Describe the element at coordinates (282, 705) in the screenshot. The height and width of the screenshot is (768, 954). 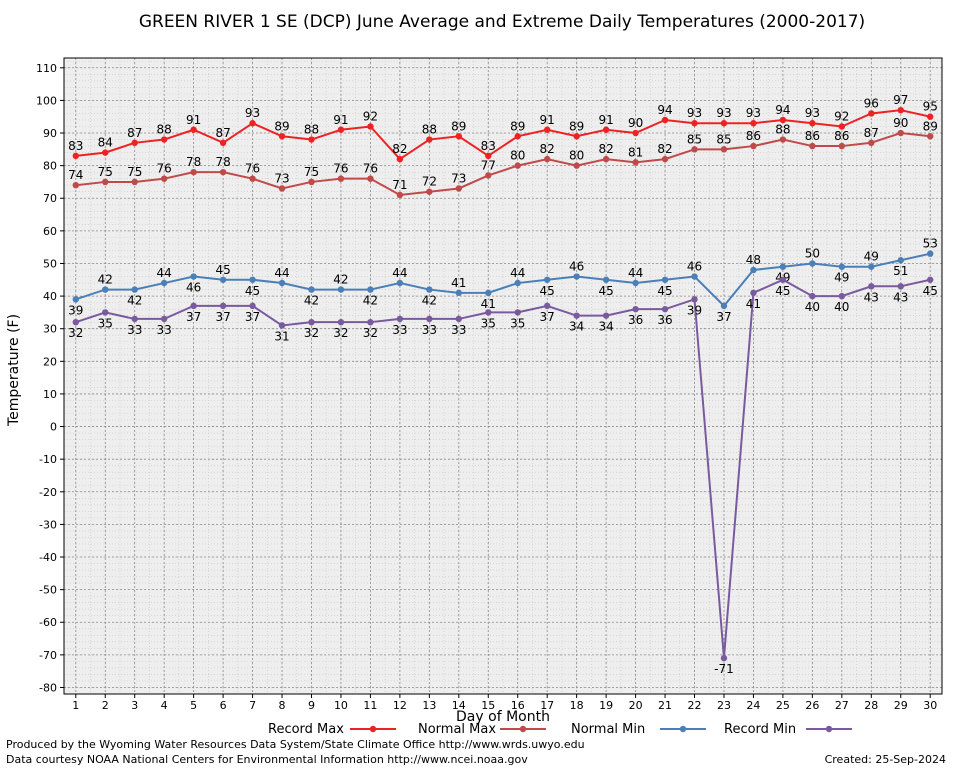
I see `x-tick-label: 8` at that location.